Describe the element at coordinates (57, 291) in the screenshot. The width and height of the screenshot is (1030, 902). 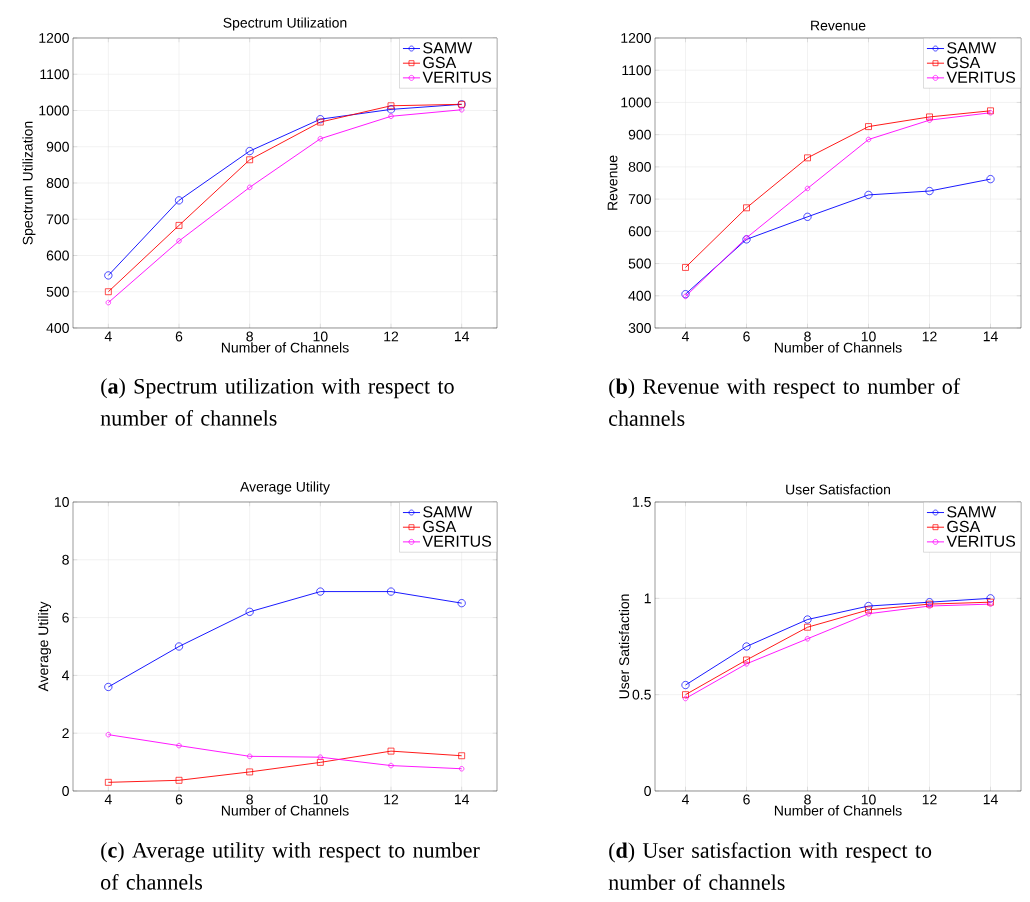
I see `y-tick-label: 500` at that location.